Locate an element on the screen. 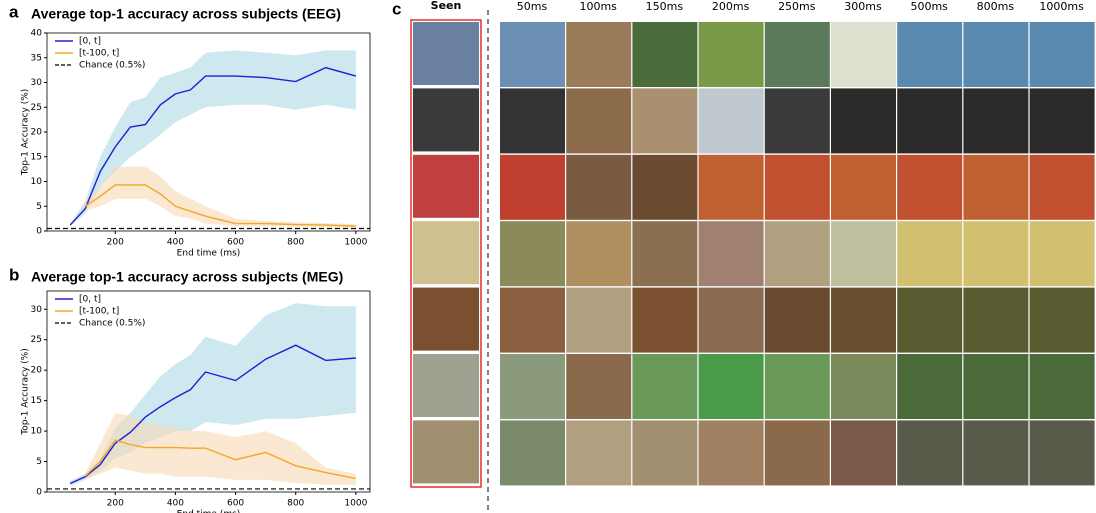  seen-label: Seen is located at coordinates (446, 6).